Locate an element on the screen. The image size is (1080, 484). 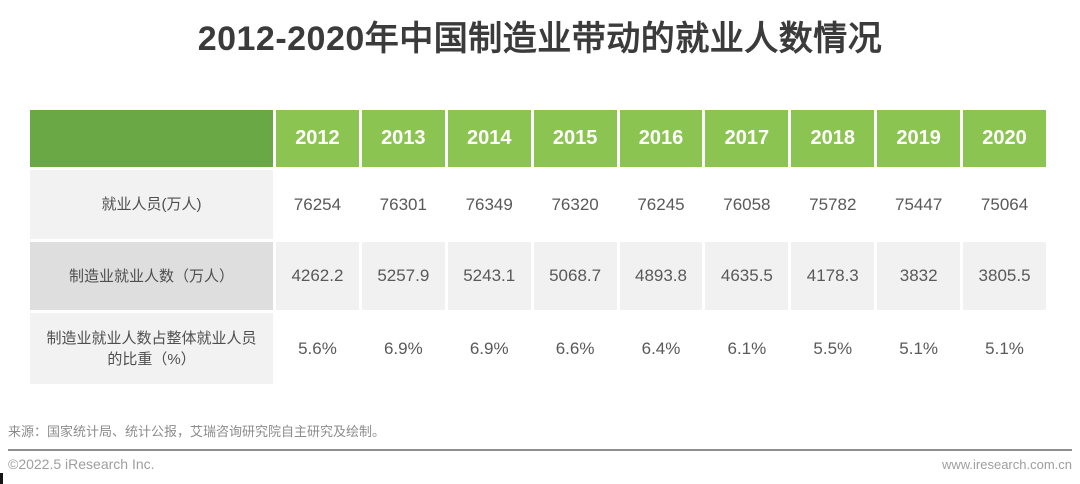
table-cell: 6.4% is located at coordinates (661, 348).